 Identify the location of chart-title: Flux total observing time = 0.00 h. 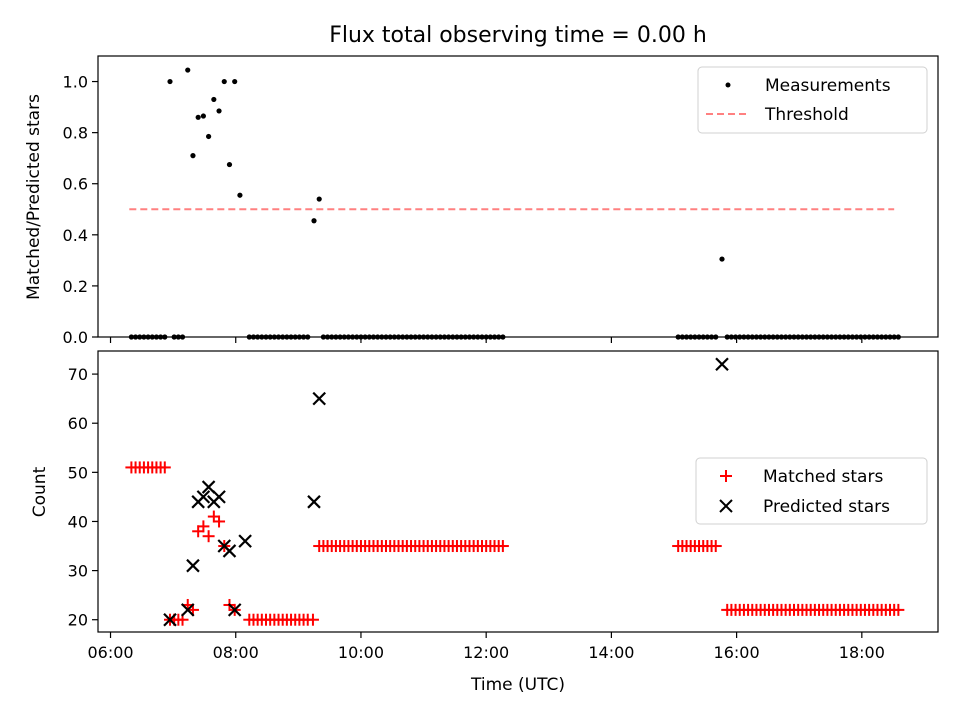
(518, 35).